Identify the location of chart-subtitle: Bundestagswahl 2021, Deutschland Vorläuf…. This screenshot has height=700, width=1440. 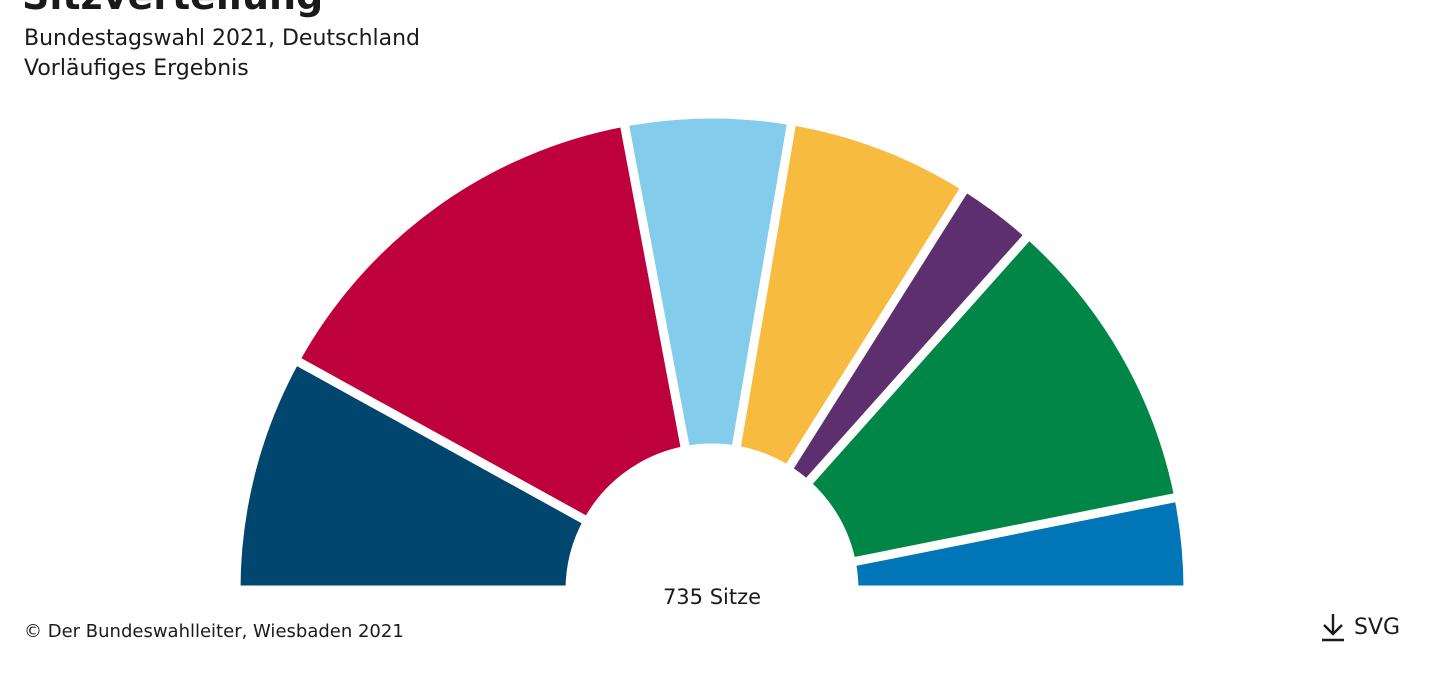
(222, 54).